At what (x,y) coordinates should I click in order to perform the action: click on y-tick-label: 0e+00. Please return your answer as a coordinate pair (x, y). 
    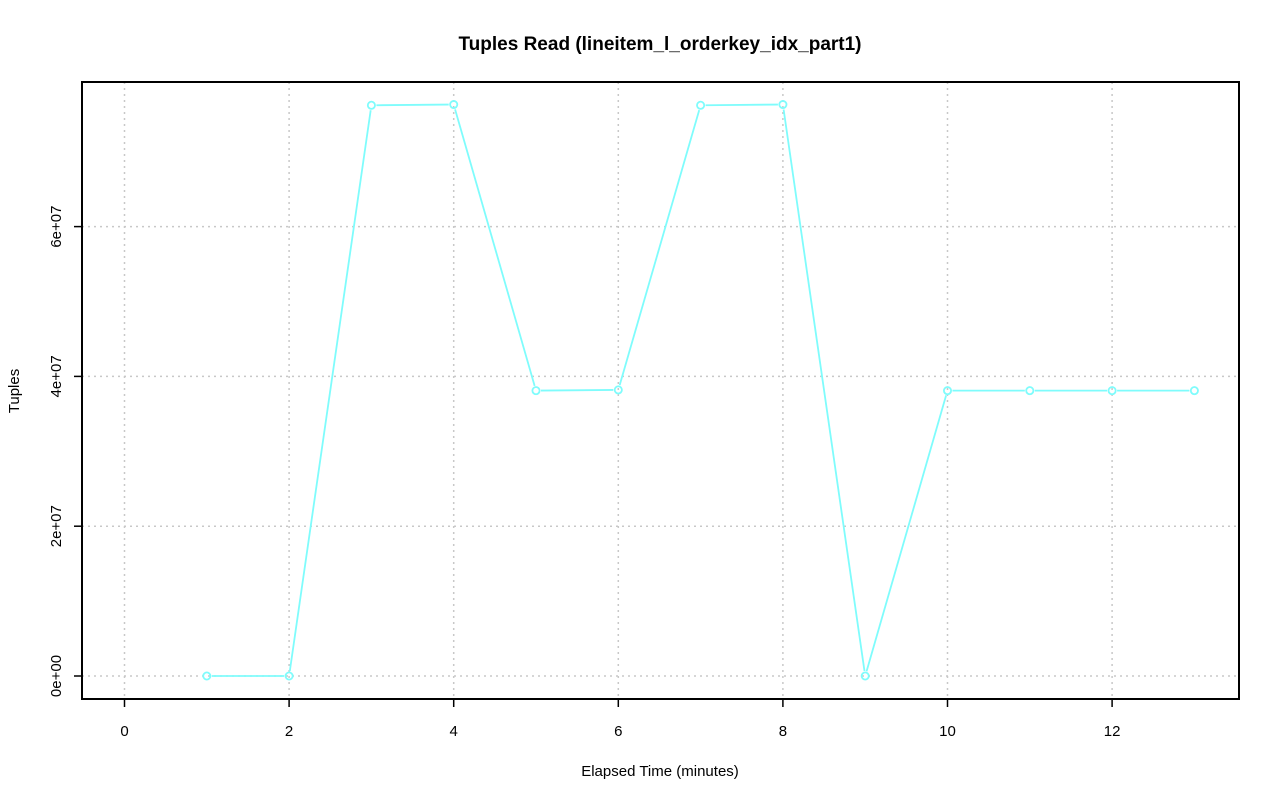
    Looking at the image, I should click on (56, 676).